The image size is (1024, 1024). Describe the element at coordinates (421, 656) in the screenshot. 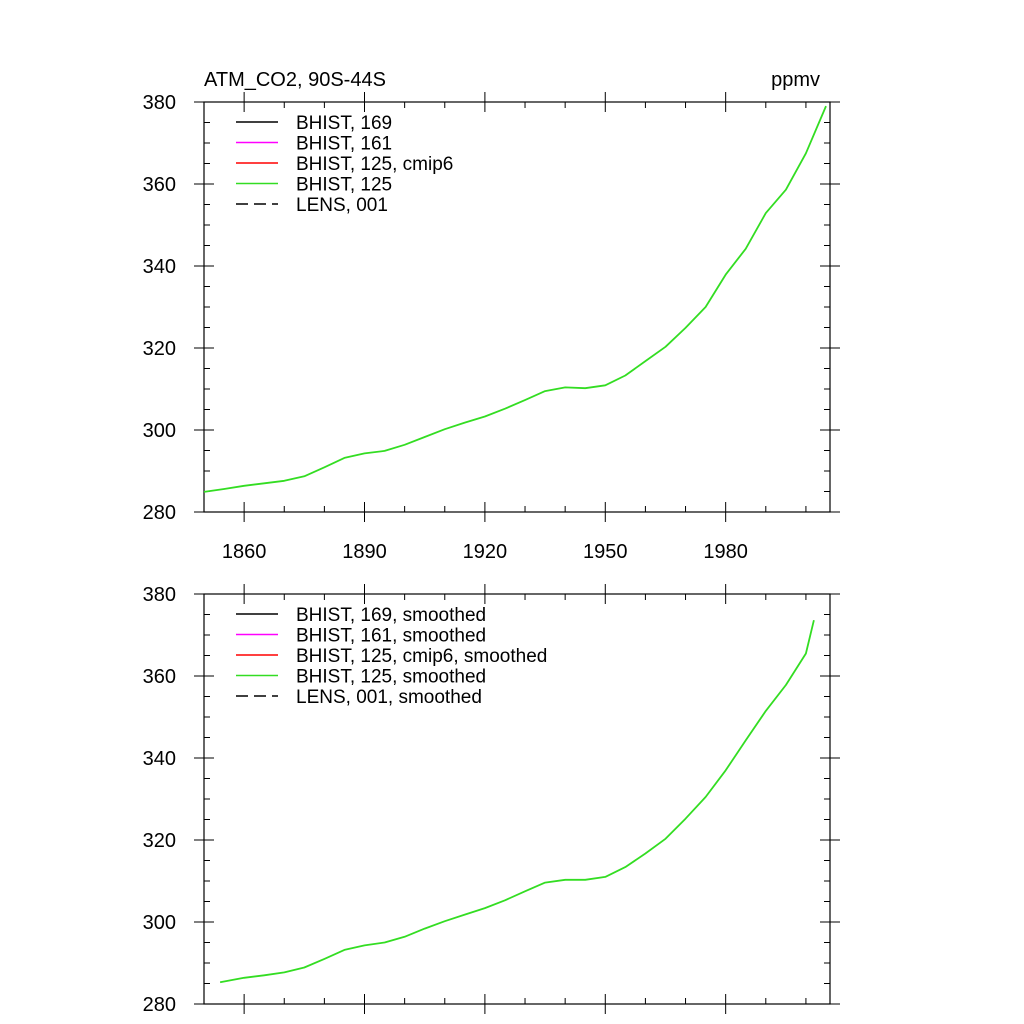

I see `legend-label: BHIST, 125, cmip6, smoothed` at that location.